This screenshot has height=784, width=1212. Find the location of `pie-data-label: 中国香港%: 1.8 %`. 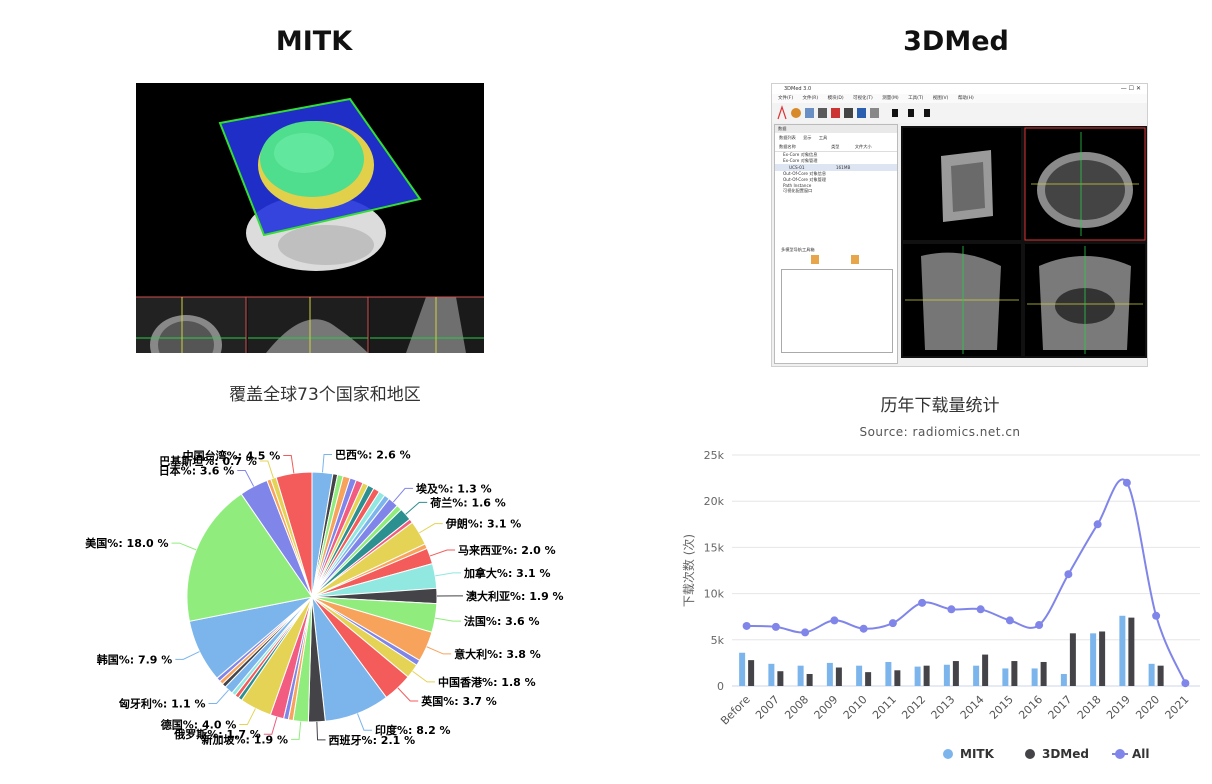

pie-data-label: 中国香港%: 1.8 % is located at coordinates (487, 682).